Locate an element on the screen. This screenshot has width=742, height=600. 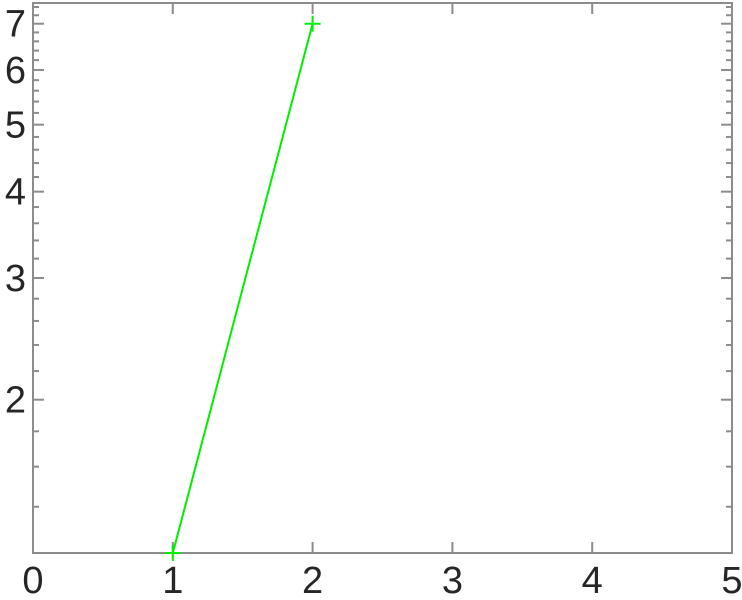
y-tick-label: 4 is located at coordinates (15, 193).